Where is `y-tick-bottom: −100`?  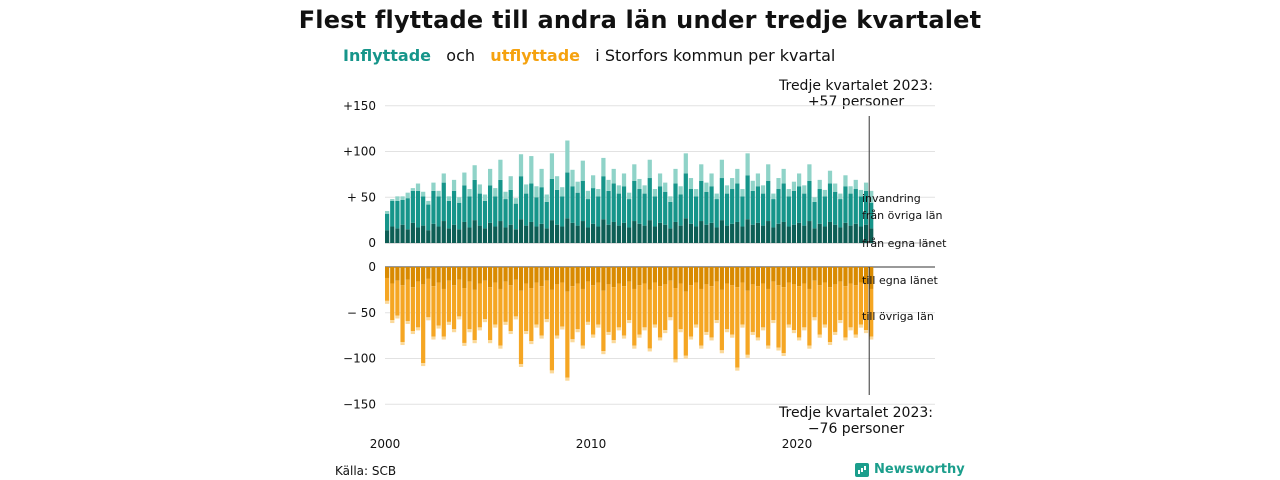 y-tick-bottom: −100 is located at coordinates (359, 359).